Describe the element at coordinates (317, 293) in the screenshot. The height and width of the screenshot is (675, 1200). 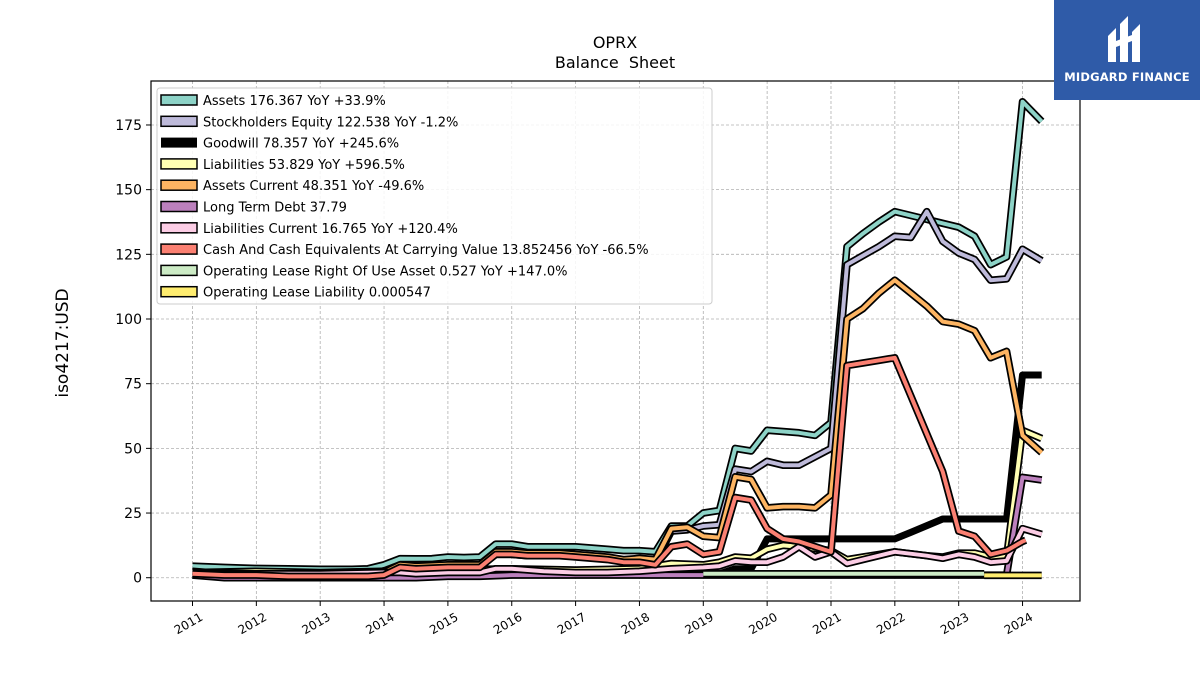
I see `legend-label: Operating Lease Liability 0.000547` at that location.